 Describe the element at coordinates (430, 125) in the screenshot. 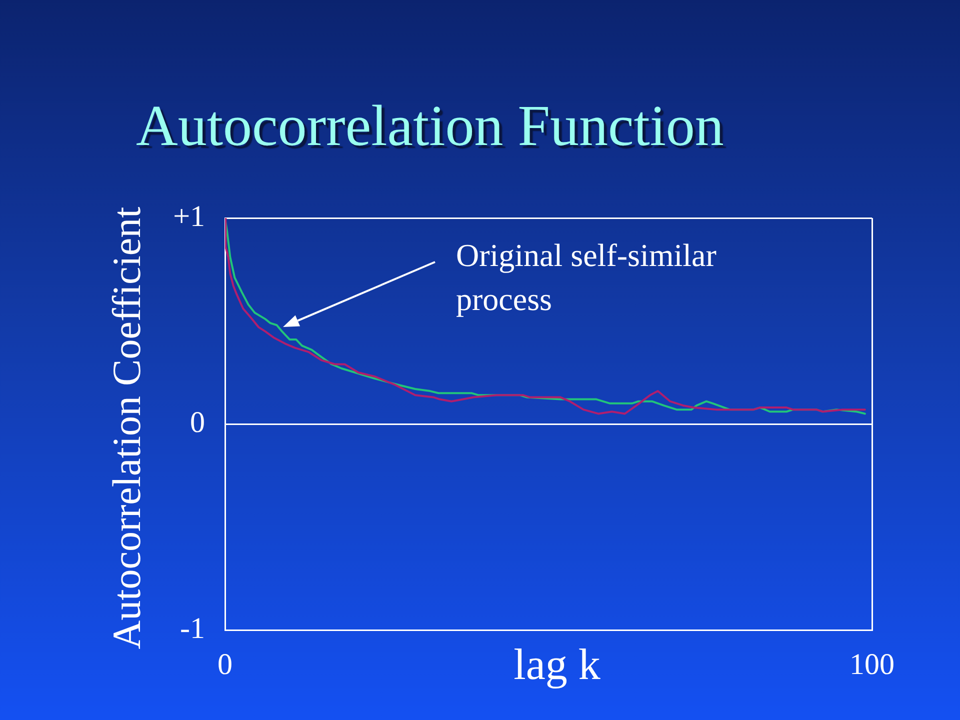

I see `chart-title: Autocorrelation Function` at that location.